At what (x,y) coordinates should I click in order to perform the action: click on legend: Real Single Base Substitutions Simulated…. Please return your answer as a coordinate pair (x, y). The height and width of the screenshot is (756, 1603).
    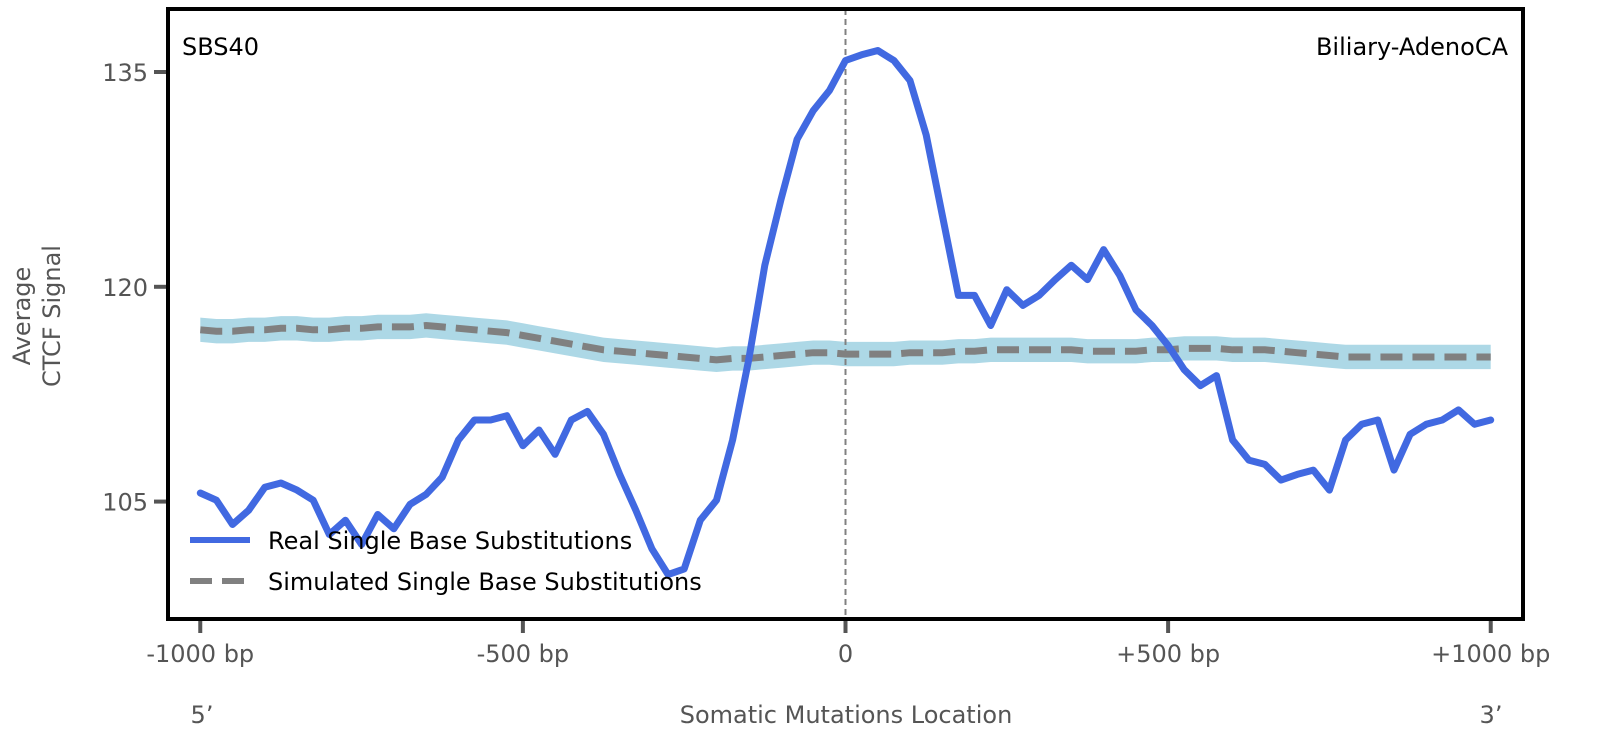
    Looking at the image, I should click on (446, 561).